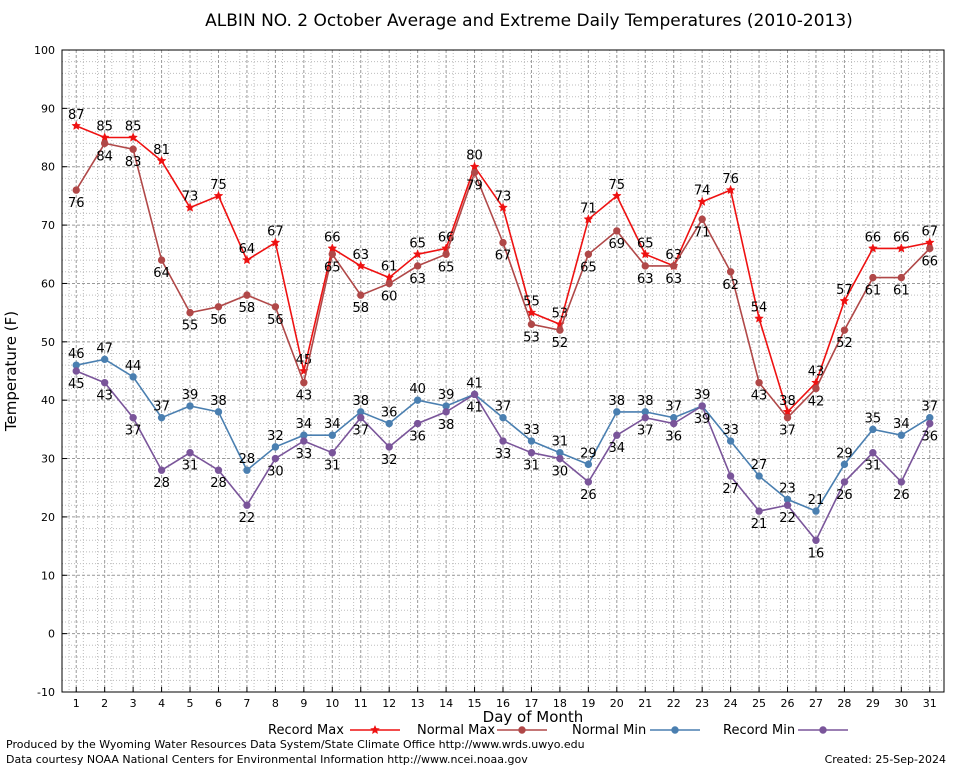  What do you see at coordinates (104, 703) in the screenshot?
I see `x-tick-label: 2` at bounding box center [104, 703].